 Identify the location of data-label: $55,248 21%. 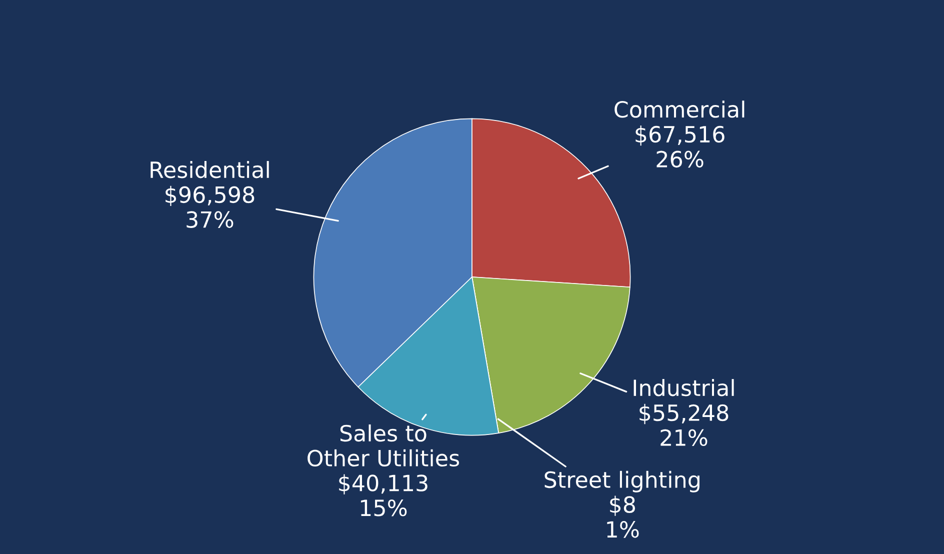
(684, 425).